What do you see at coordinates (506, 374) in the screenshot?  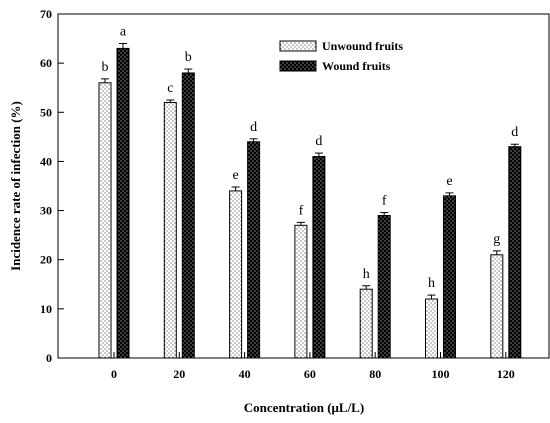 I see `x-tick-label: 120` at bounding box center [506, 374].